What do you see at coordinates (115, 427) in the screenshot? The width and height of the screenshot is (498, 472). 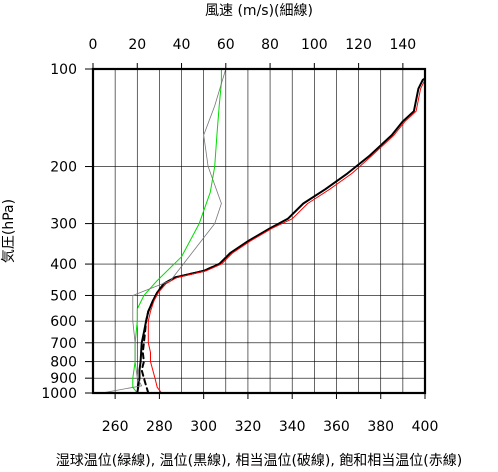 I see `x-bottom-tick-label: 260` at bounding box center [115, 427].